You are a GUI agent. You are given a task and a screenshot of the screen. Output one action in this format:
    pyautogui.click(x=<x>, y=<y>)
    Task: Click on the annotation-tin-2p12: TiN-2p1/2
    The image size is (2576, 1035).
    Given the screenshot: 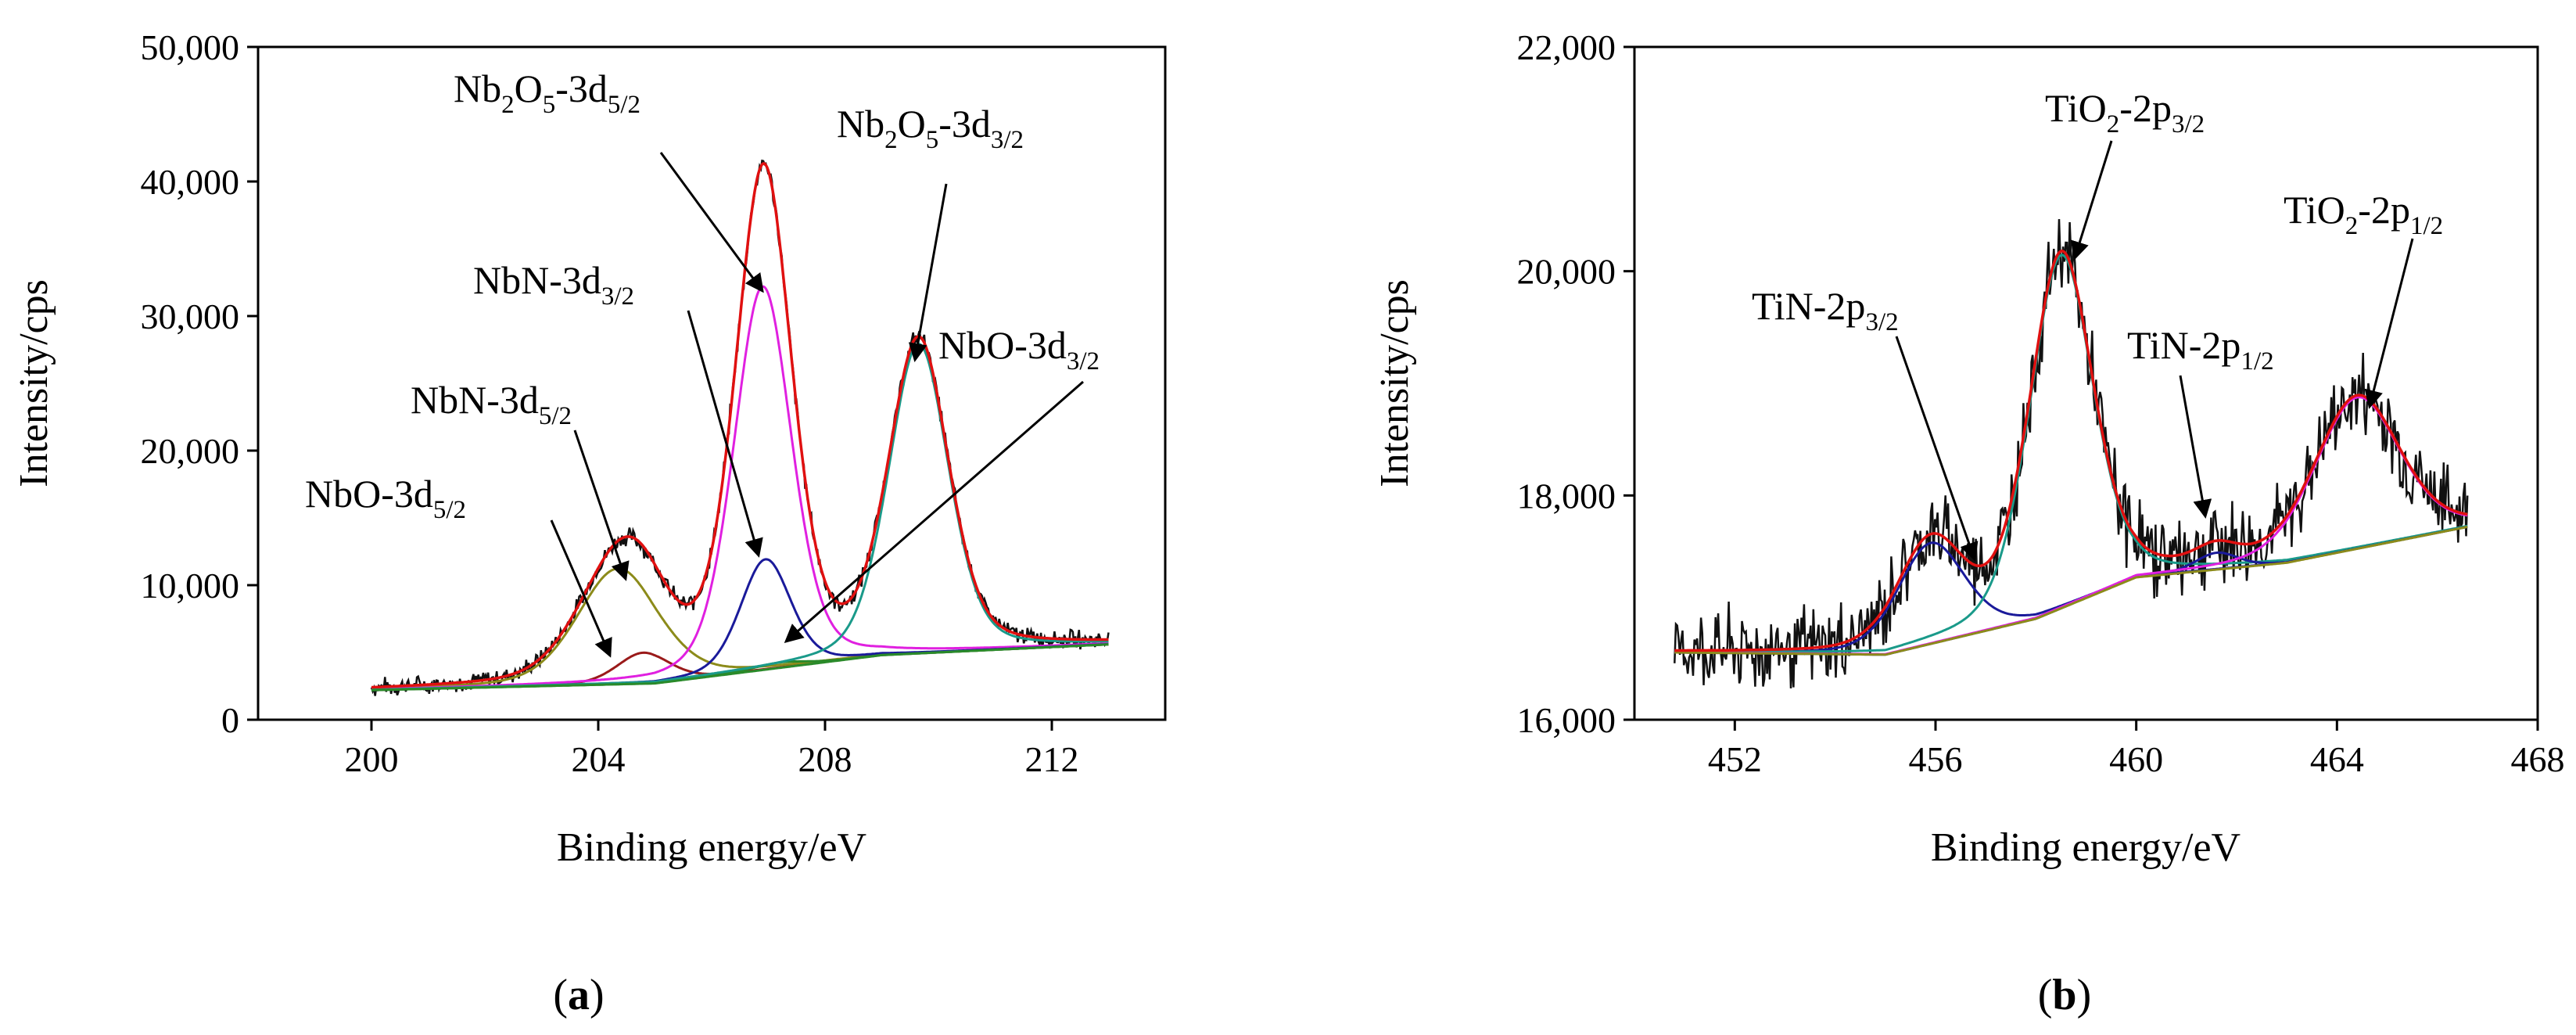 What is the action you would take?
    pyautogui.click(x=2200, y=349)
    